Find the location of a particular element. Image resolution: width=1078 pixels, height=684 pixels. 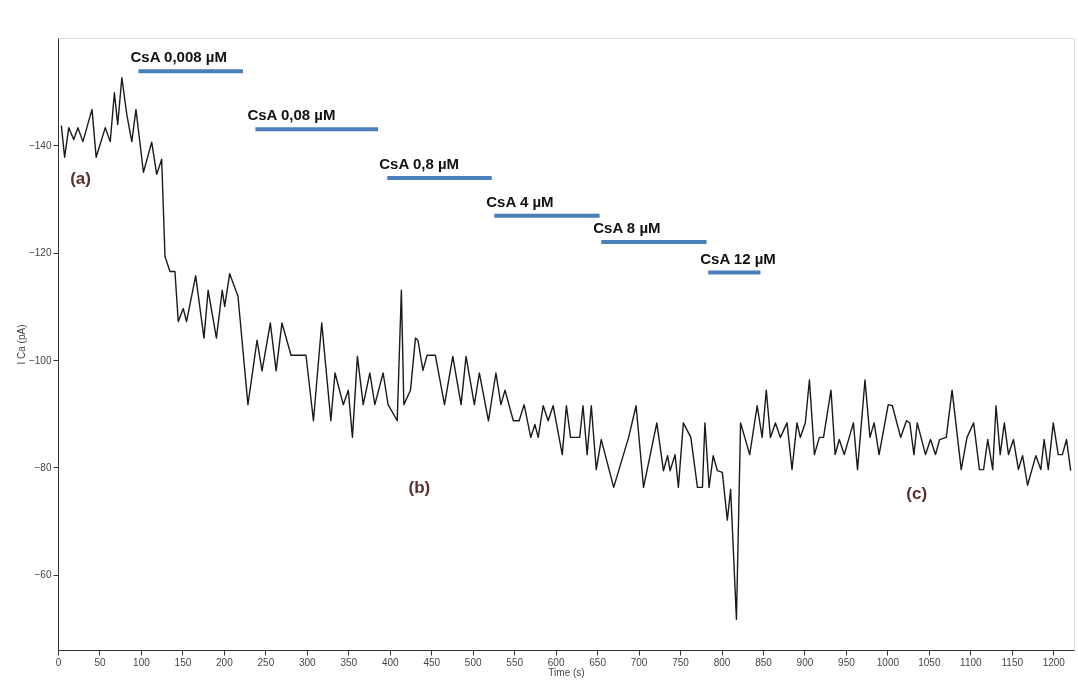

x-tick-label: 0 is located at coordinates (58, 662).